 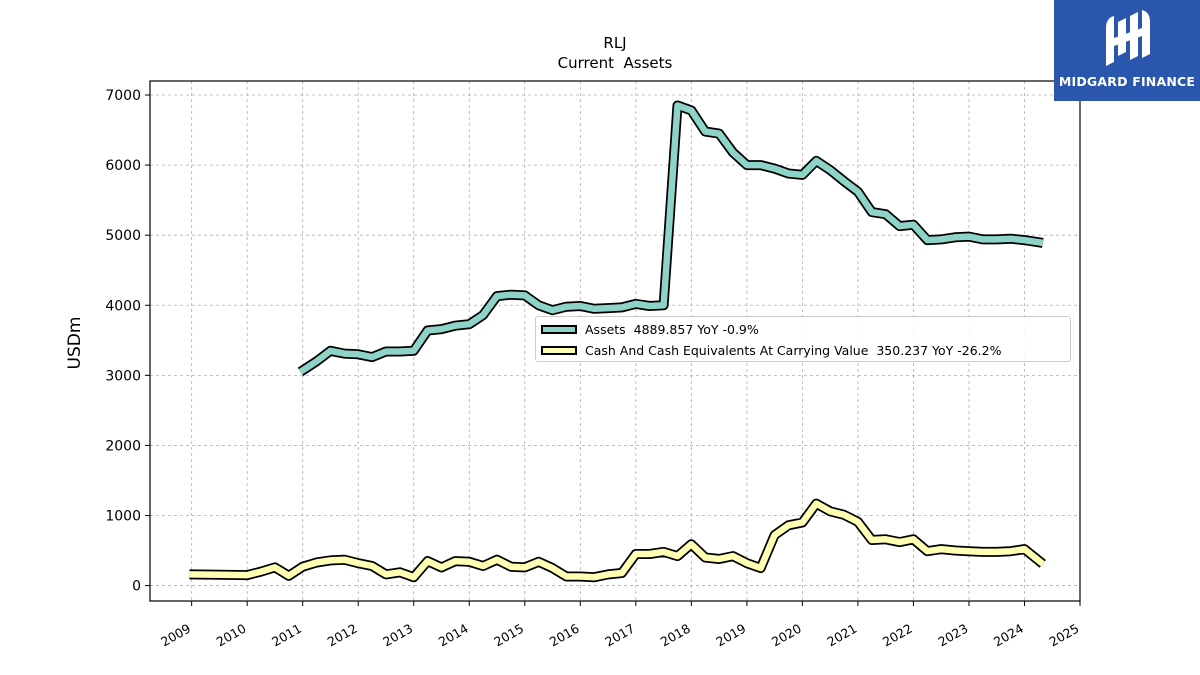 I want to click on midgard-logo-icon, so click(x=1128, y=38).